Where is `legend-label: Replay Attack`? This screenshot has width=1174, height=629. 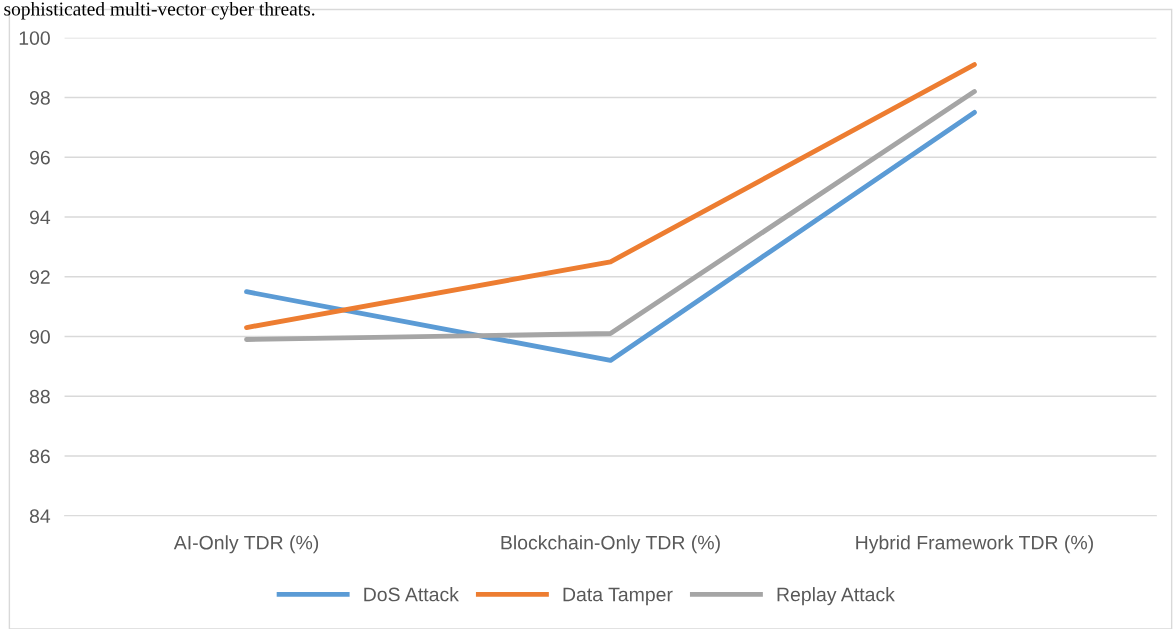 legend-label: Replay Attack is located at coordinates (836, 596).